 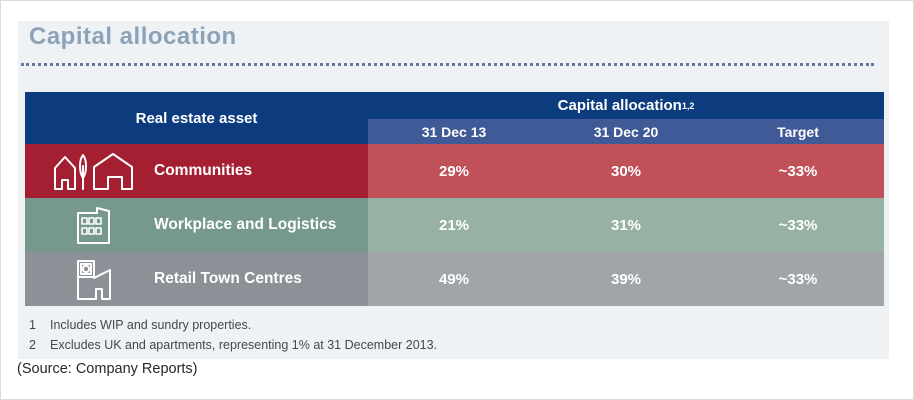 I want to click on column-group-header-capital-allocation: Capital allocation 1,2, so click(x=626, y=105).